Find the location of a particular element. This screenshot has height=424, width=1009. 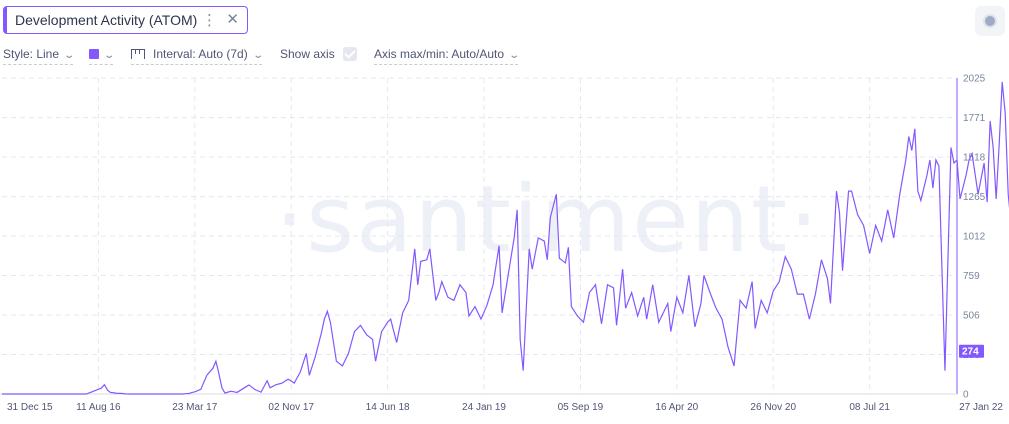

x-tick-label: 16 Apr 20 is located at coordinates (676, 407).